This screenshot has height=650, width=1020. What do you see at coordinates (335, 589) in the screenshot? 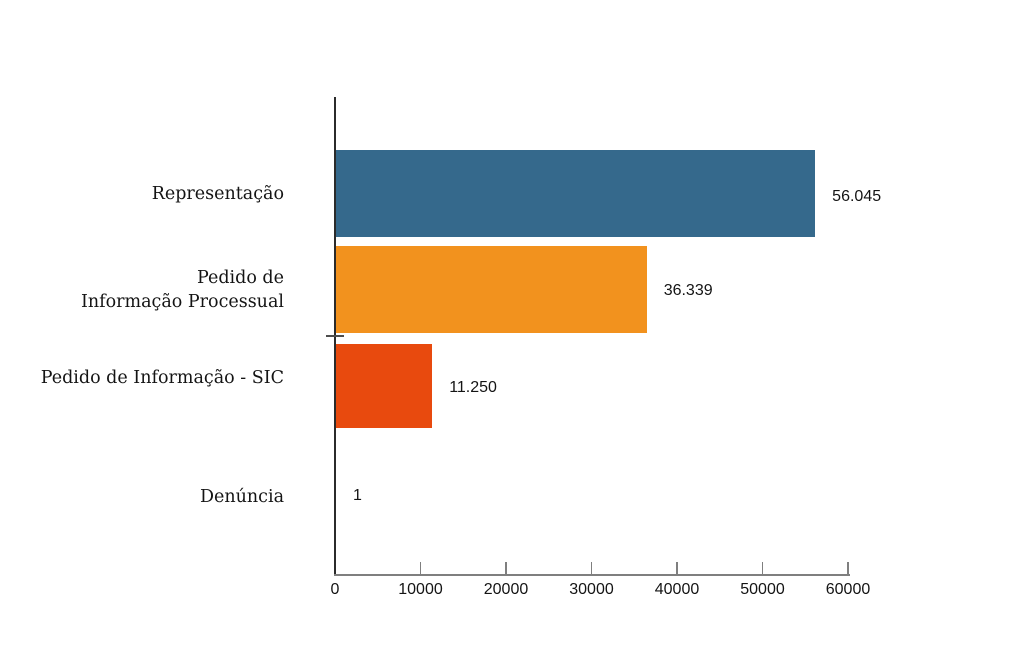
I see `x-axis-tick-label: 0` at bounding box center [335, 589].